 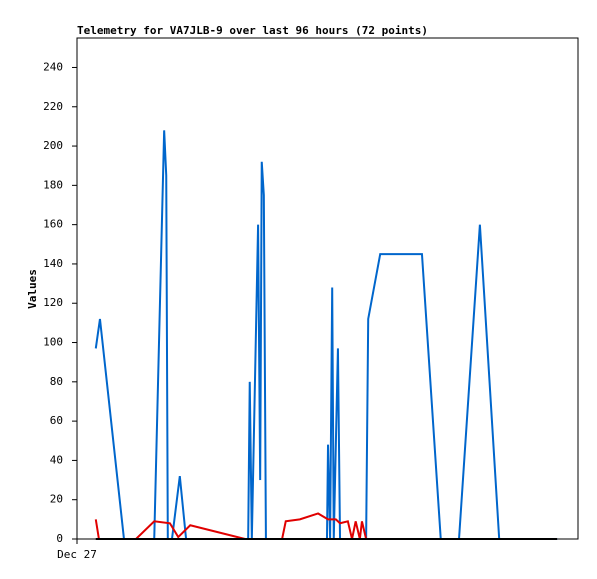 What do you see at coordinates (53, 66) in the screenshot?
I see `y-tick-label: 240` at bounding box center [53, 66].